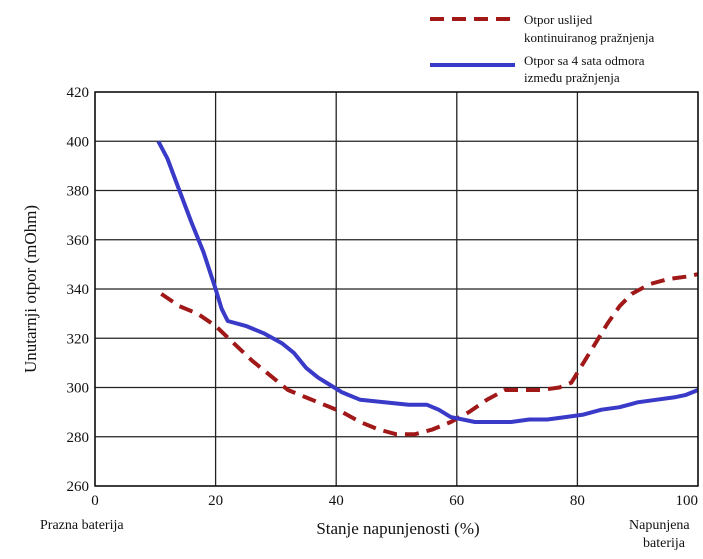 This screenshot has height=559, width=703. I want to click on y-tick-label-380: 380, so click(78, 192).